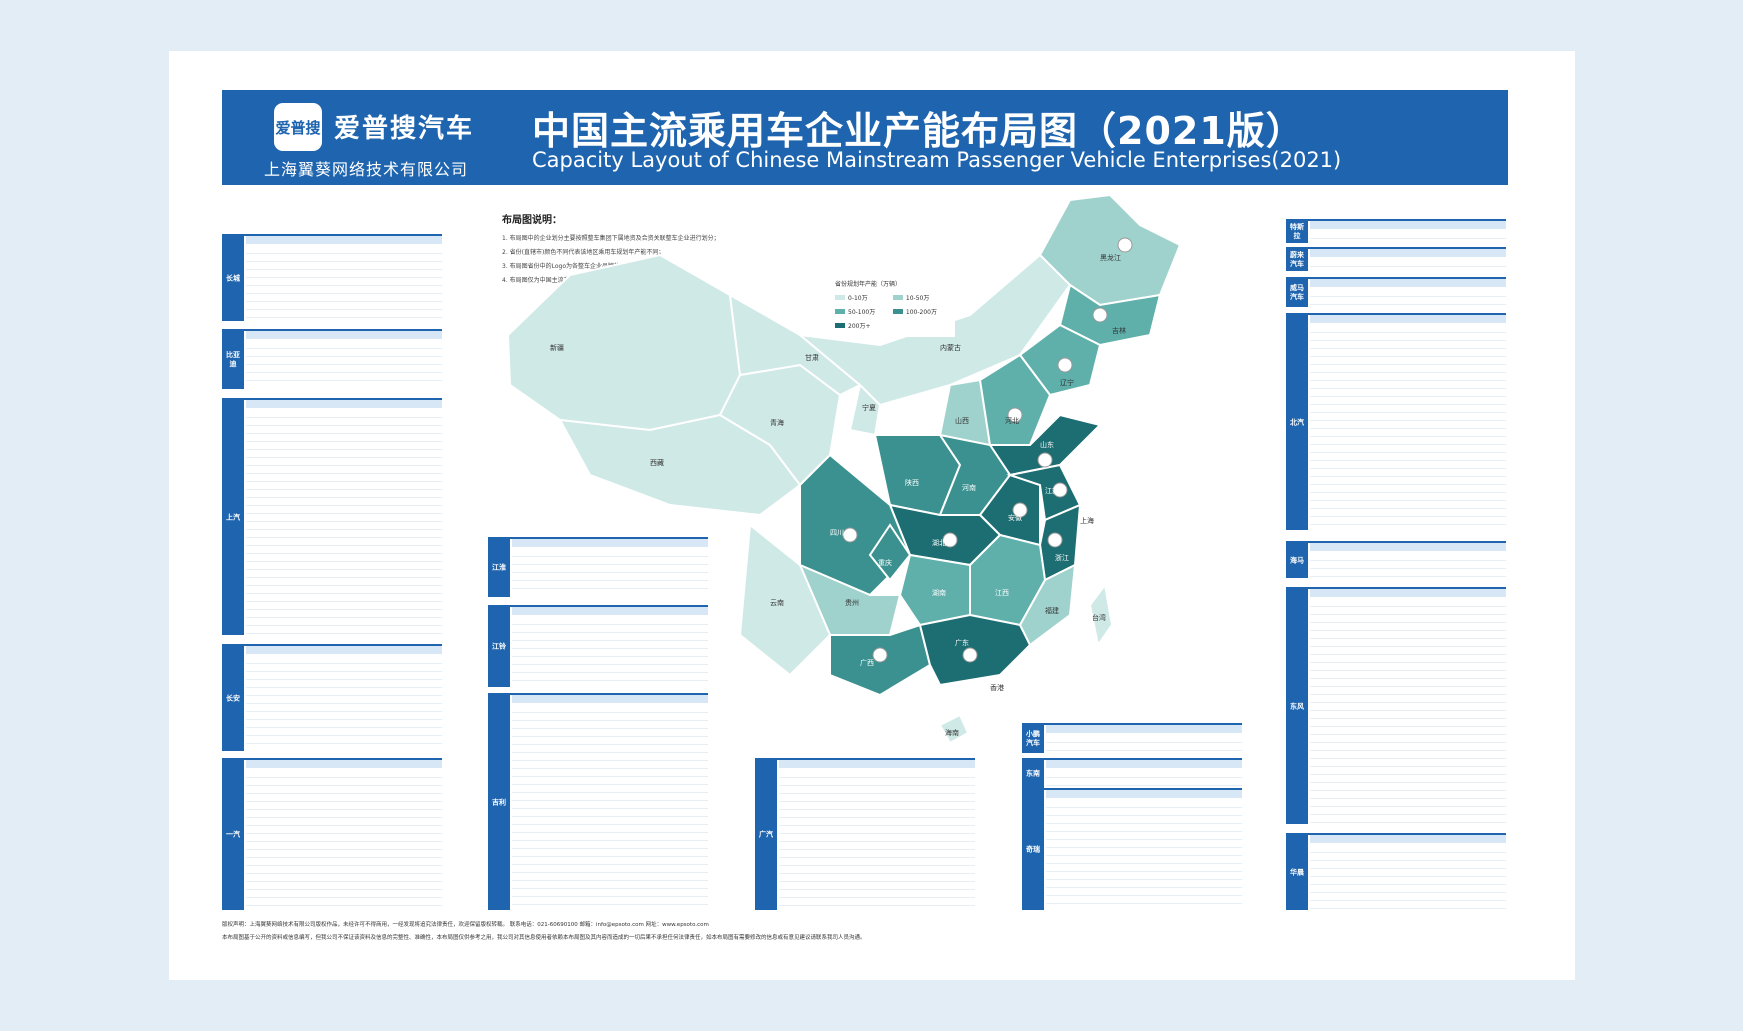 The width and height of the screenshot is (1743, 1031). I want to click on table-mid-0: 江淮, so click(598, 567).